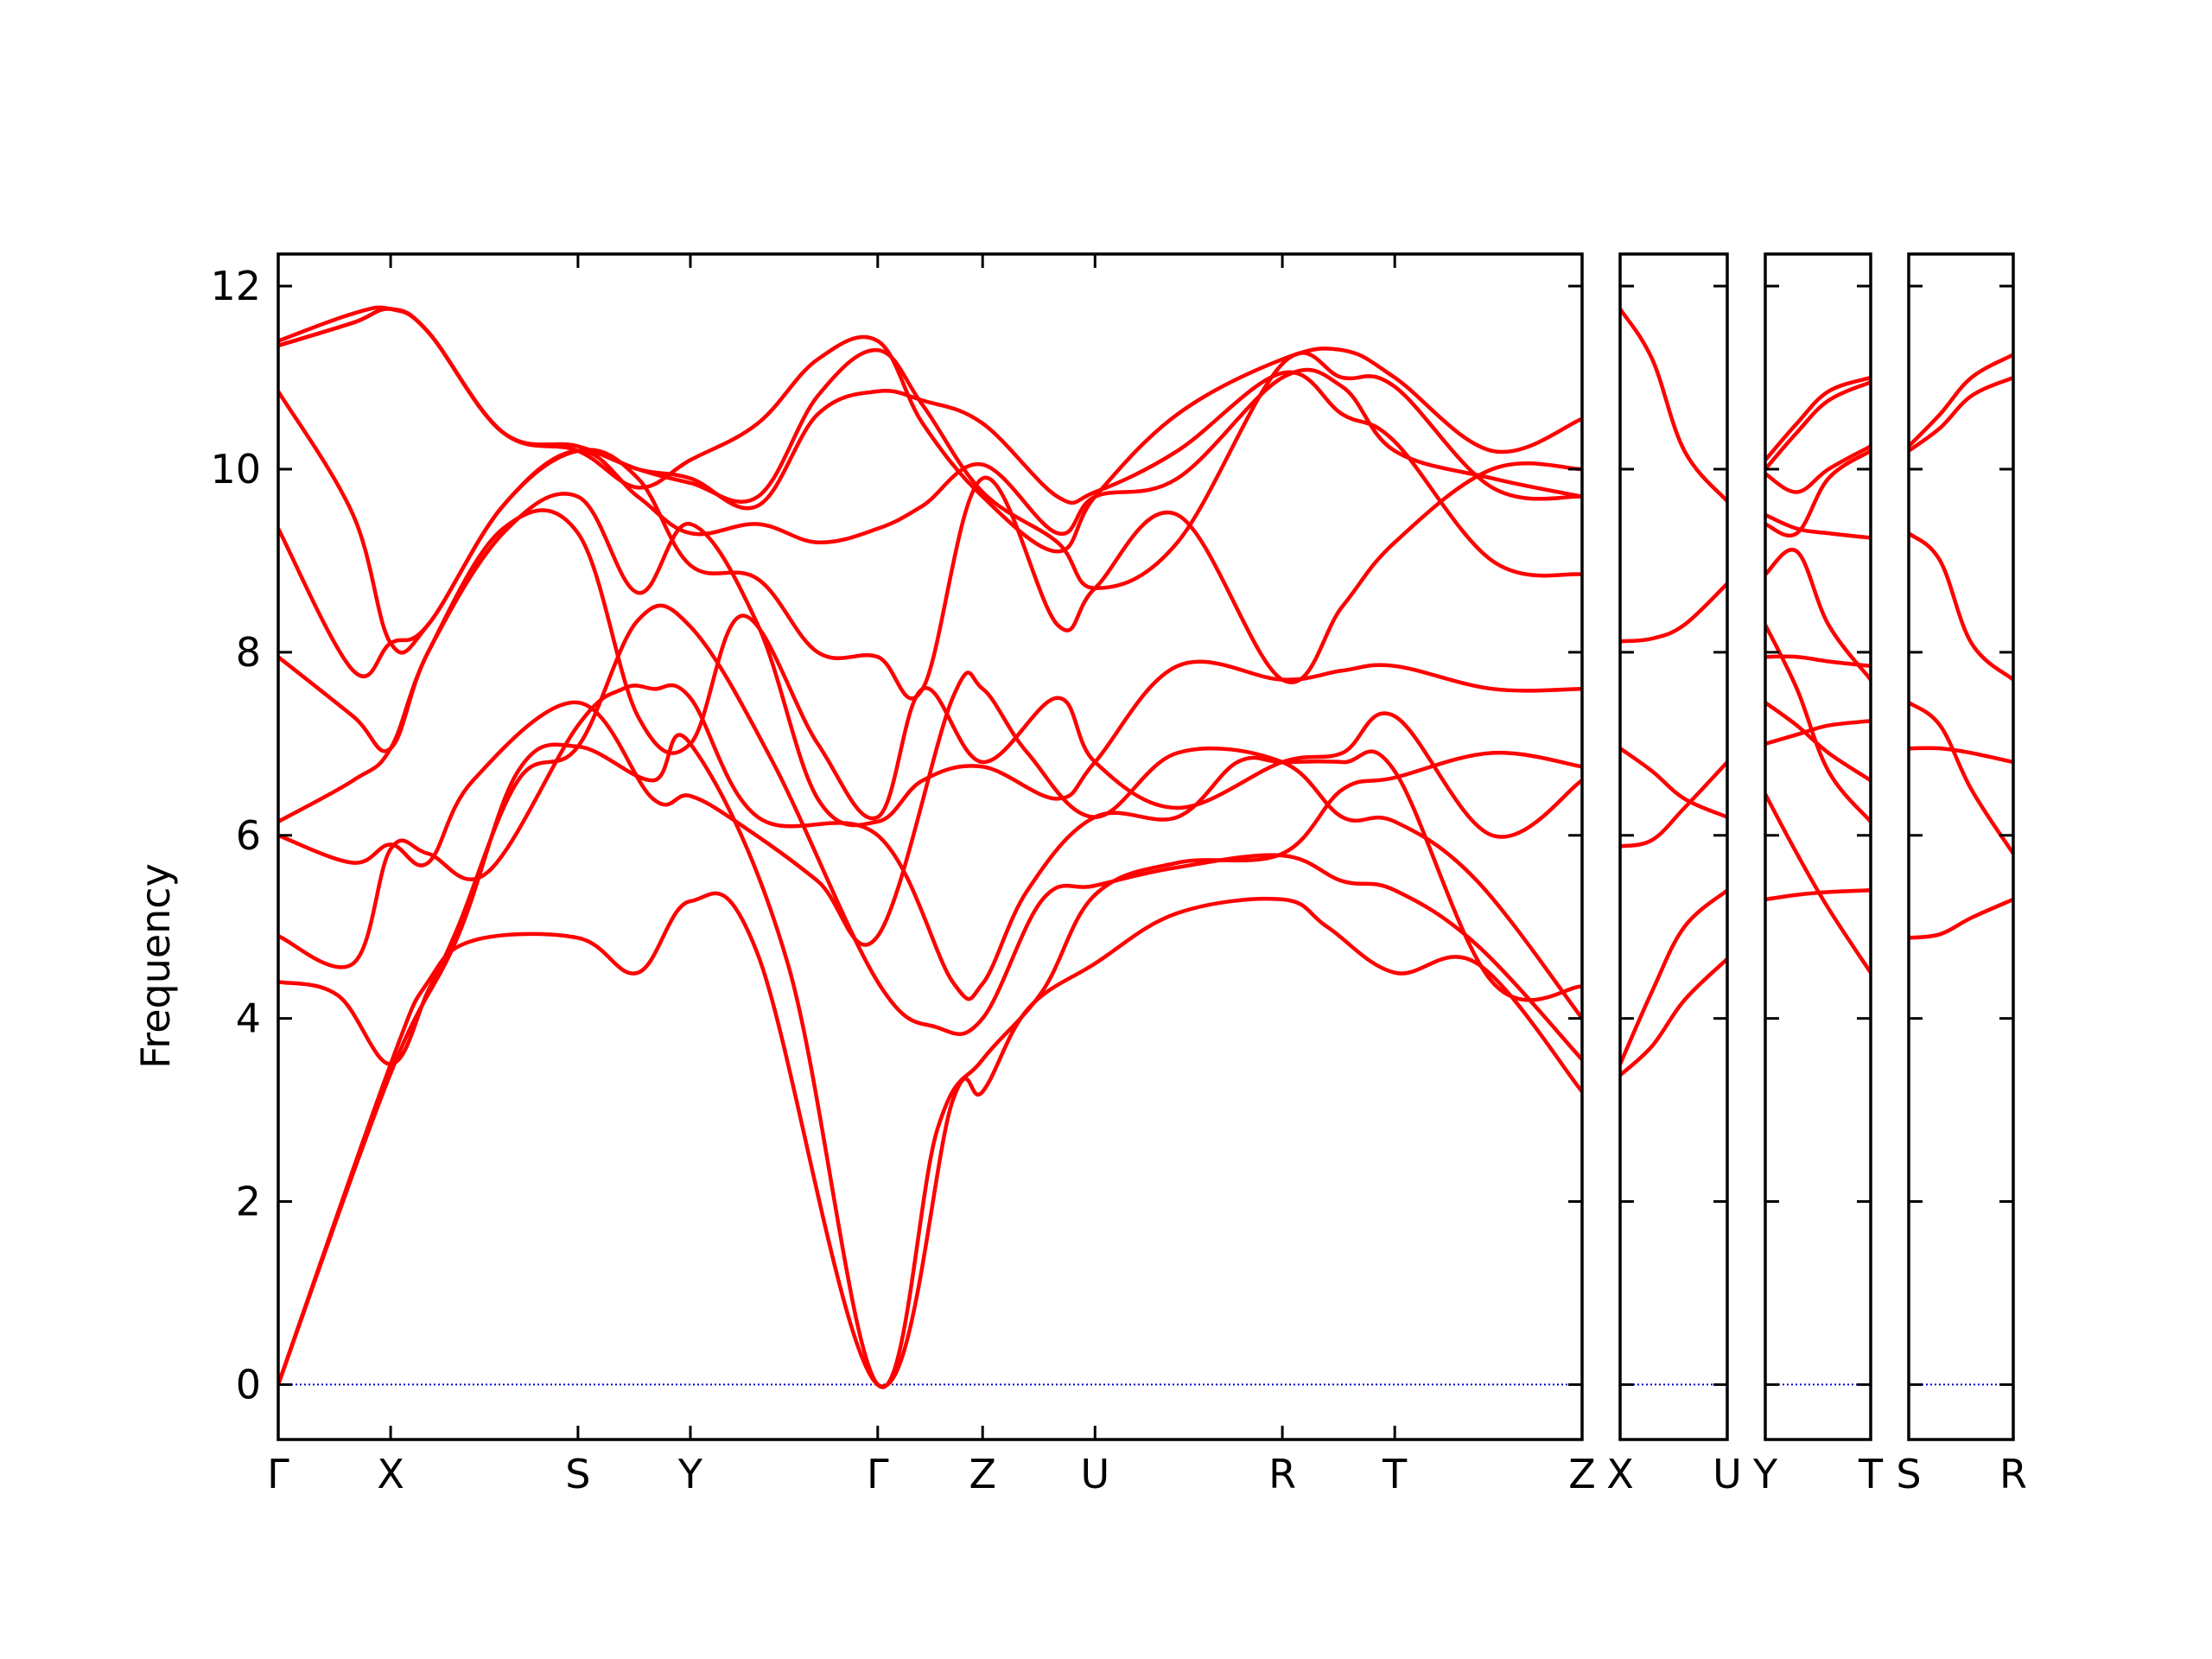  I want to click on y-tick-label: 2, so click(248, 1202).